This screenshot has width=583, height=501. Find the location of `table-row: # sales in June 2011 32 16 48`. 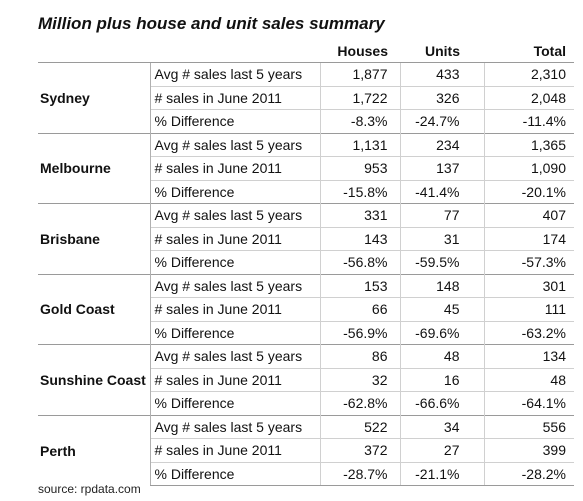

table-row: # sales in June 2011 32 16 48 is located at coordinates (306, 379).